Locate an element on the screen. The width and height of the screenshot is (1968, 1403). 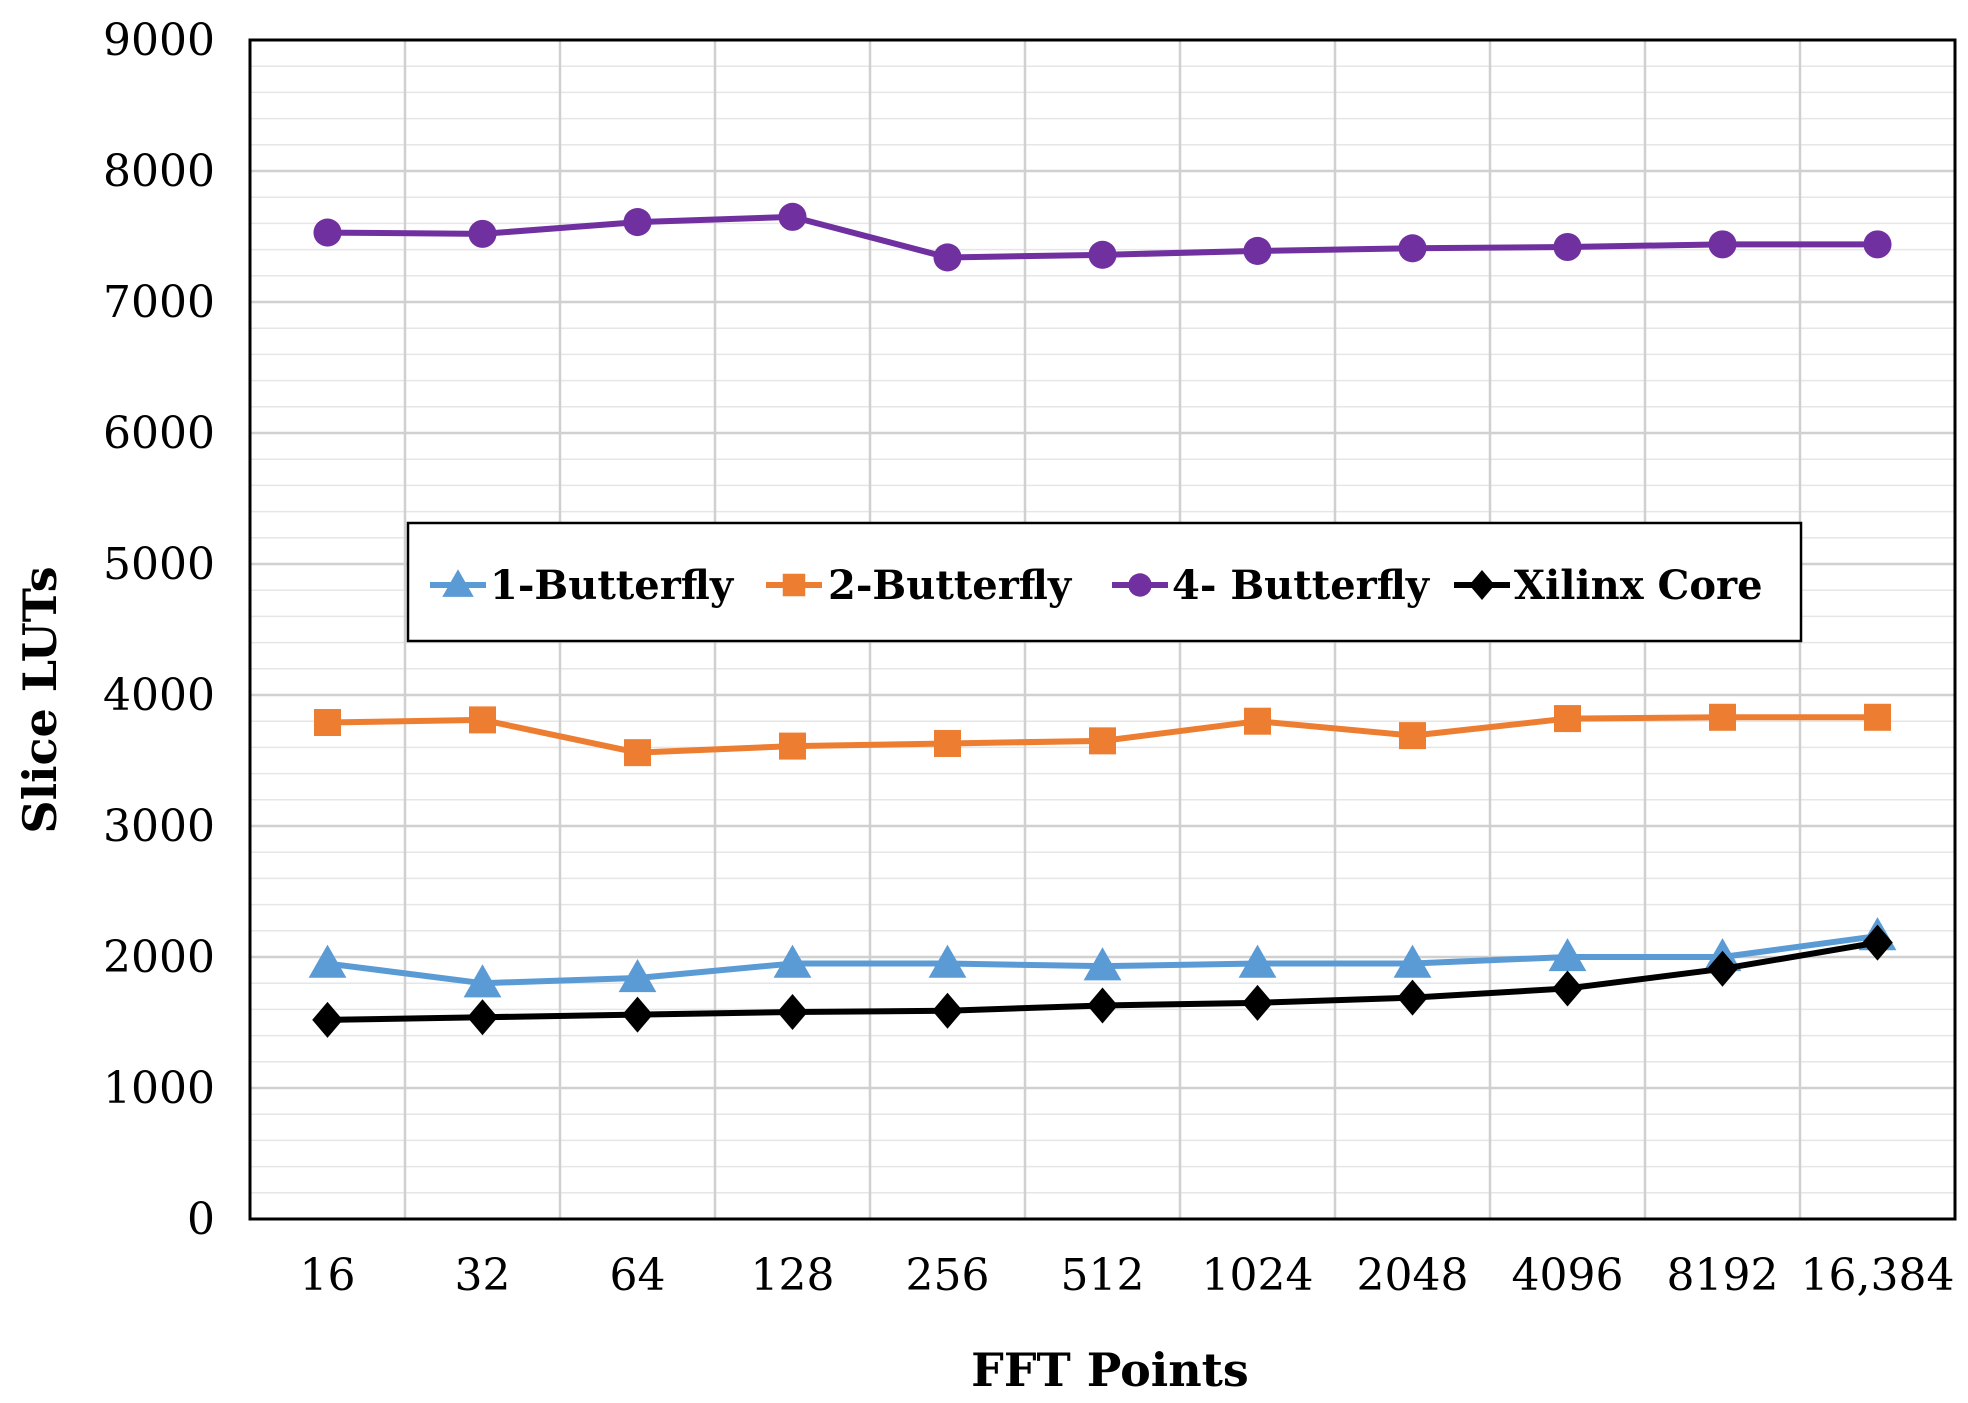
legend-entry: 2-Butterfly is located at coordinates (919, 585).